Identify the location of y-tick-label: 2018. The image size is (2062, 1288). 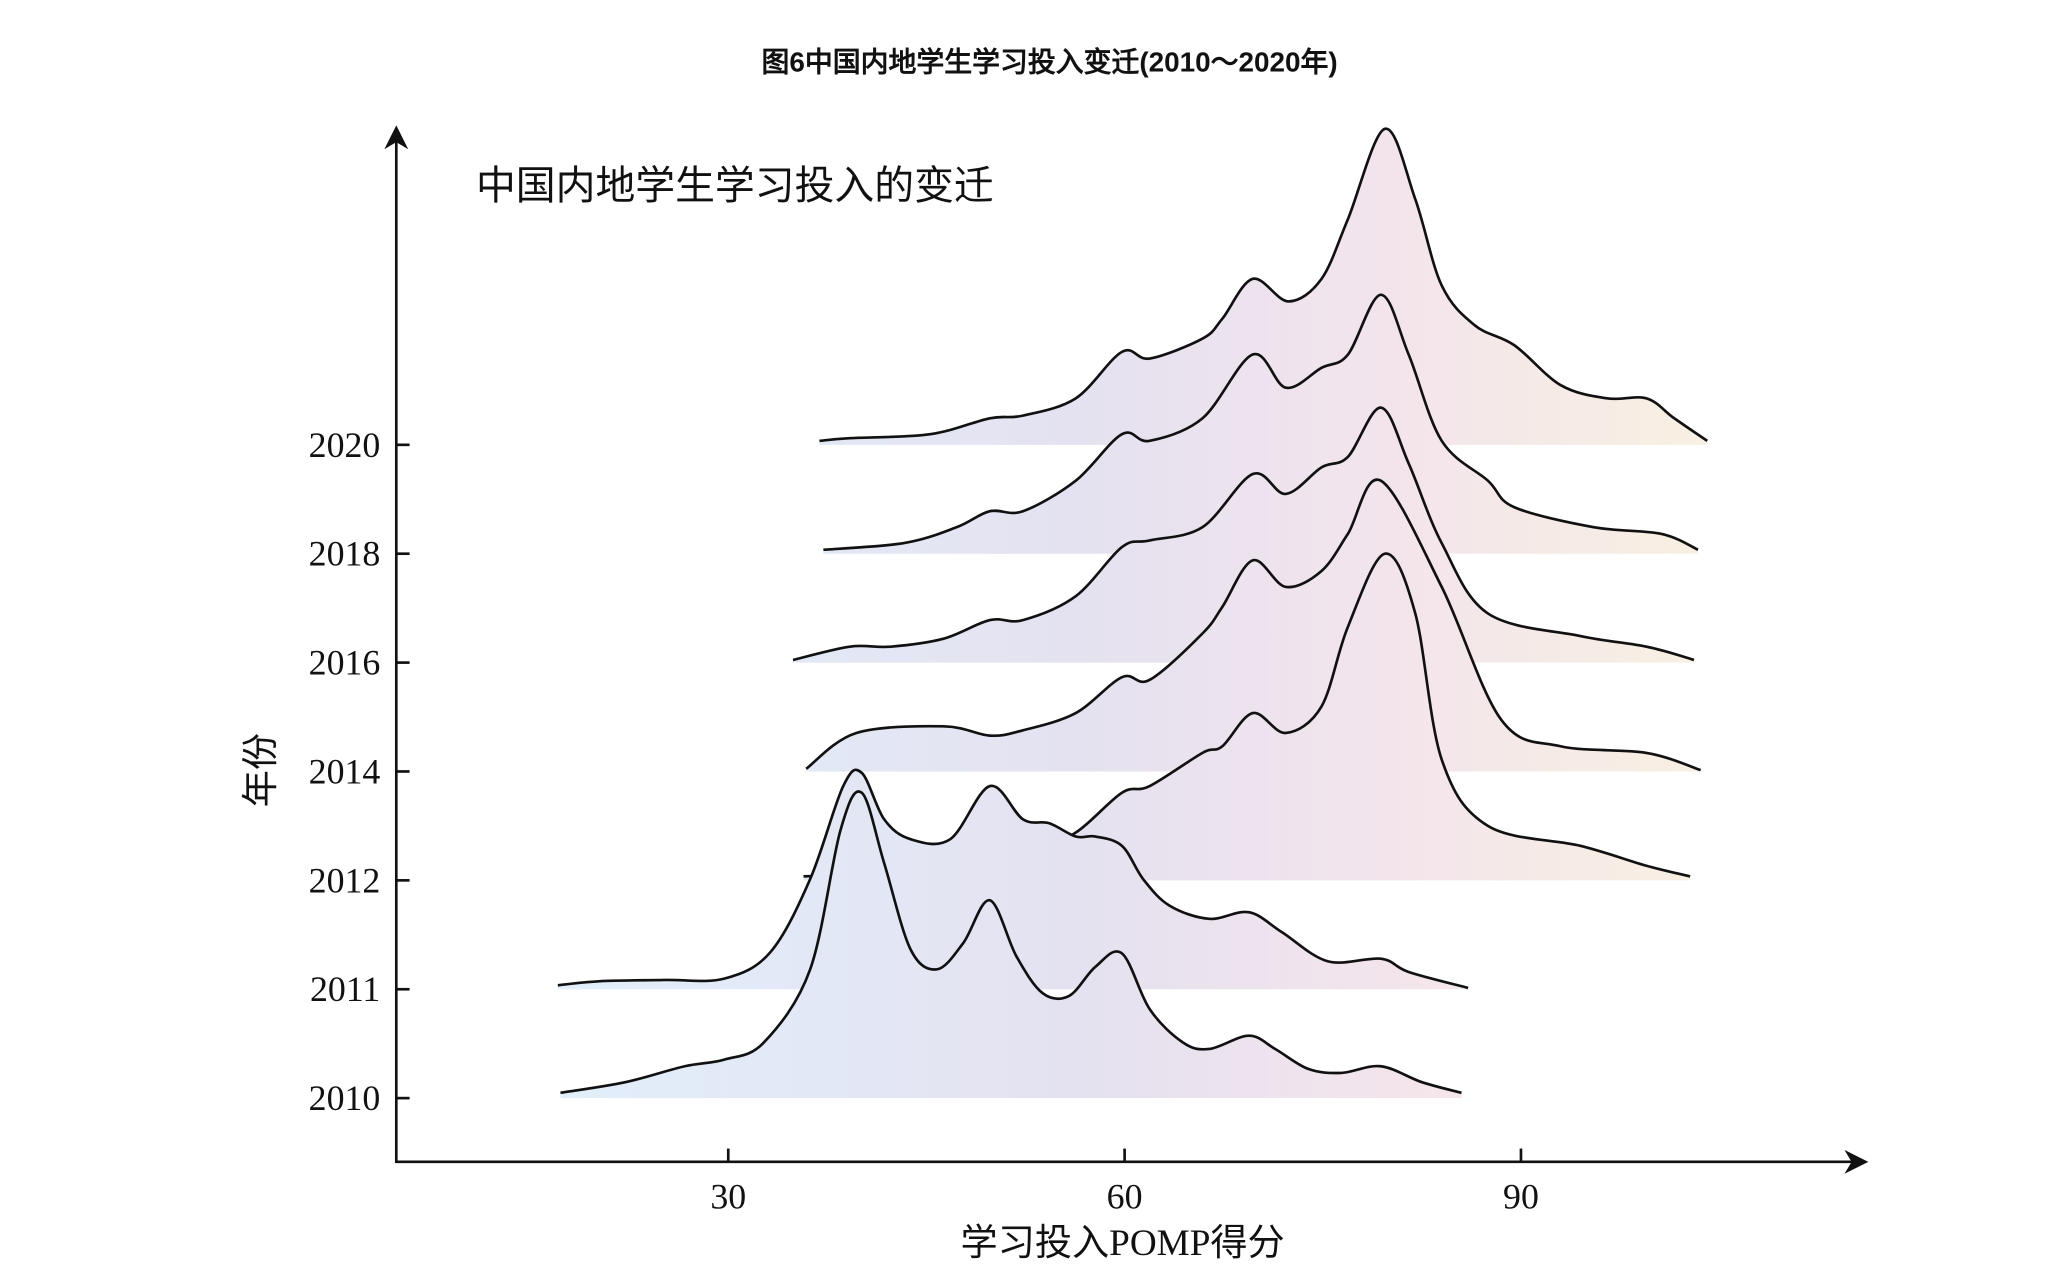
(345, 554).